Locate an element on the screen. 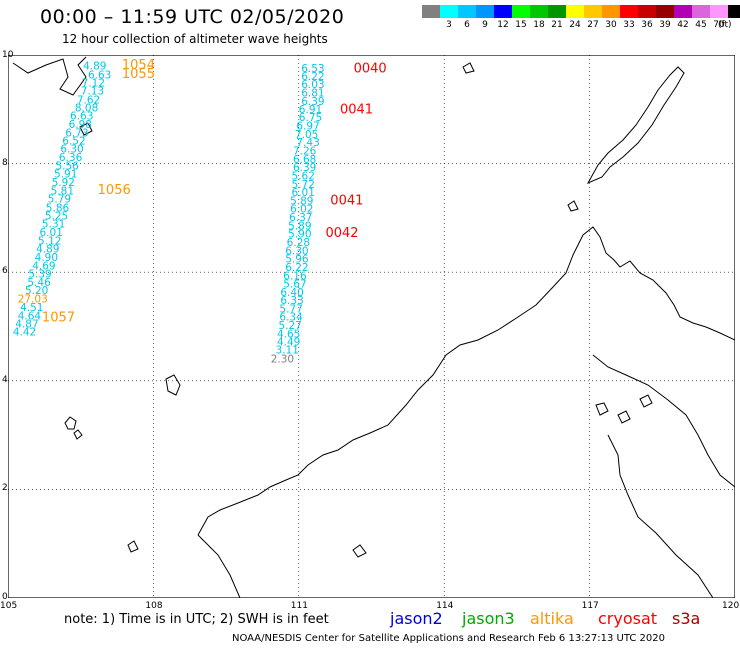  wave-height-value: 6.36 is located at coordinates (71, 158).